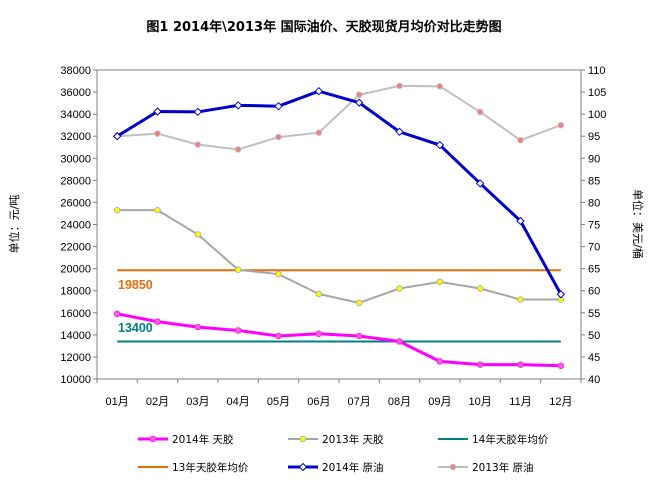  Describe the element at coordinates (486, 467) in the screenshot. I see `legend-item: 2013年 原油` at that location.